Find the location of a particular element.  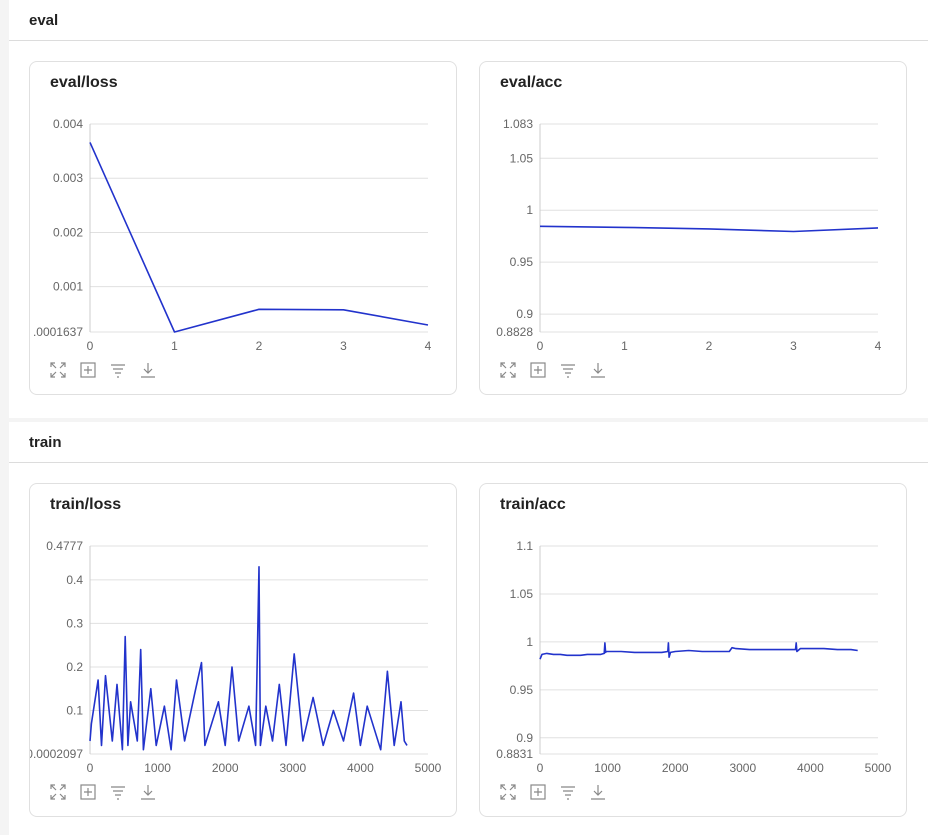

section-title-train: train is located at coordinates (45, 442).